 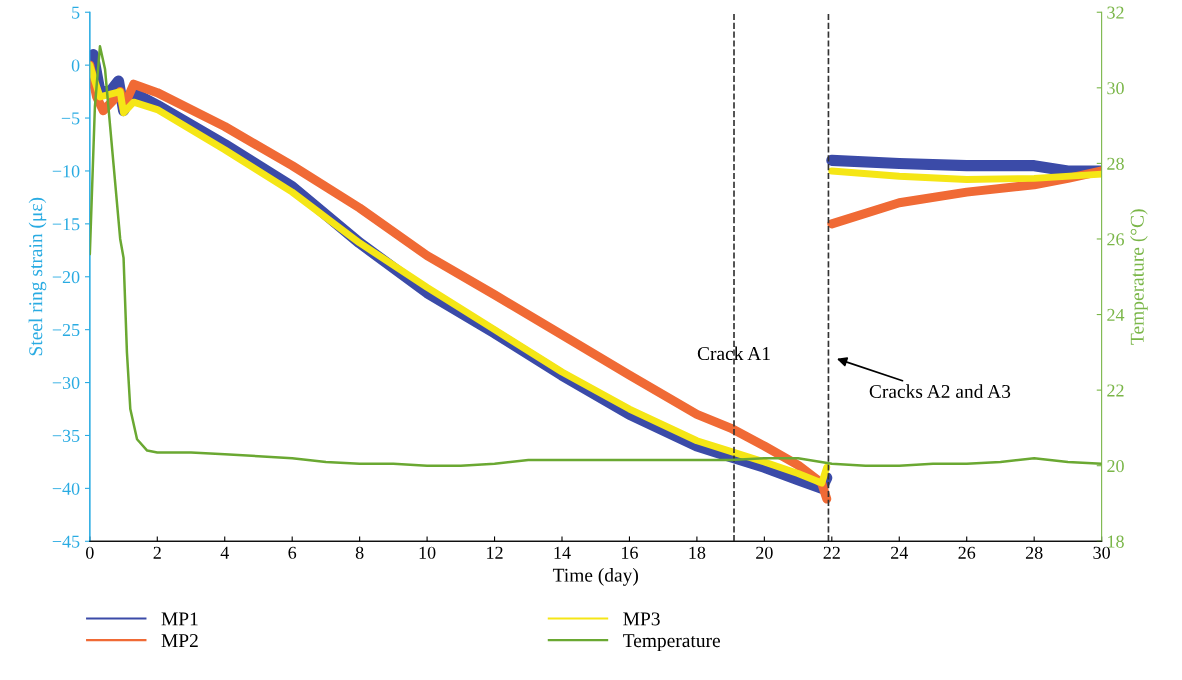 I want to click on annotation: Crack A1, so click(x=733, y=353).